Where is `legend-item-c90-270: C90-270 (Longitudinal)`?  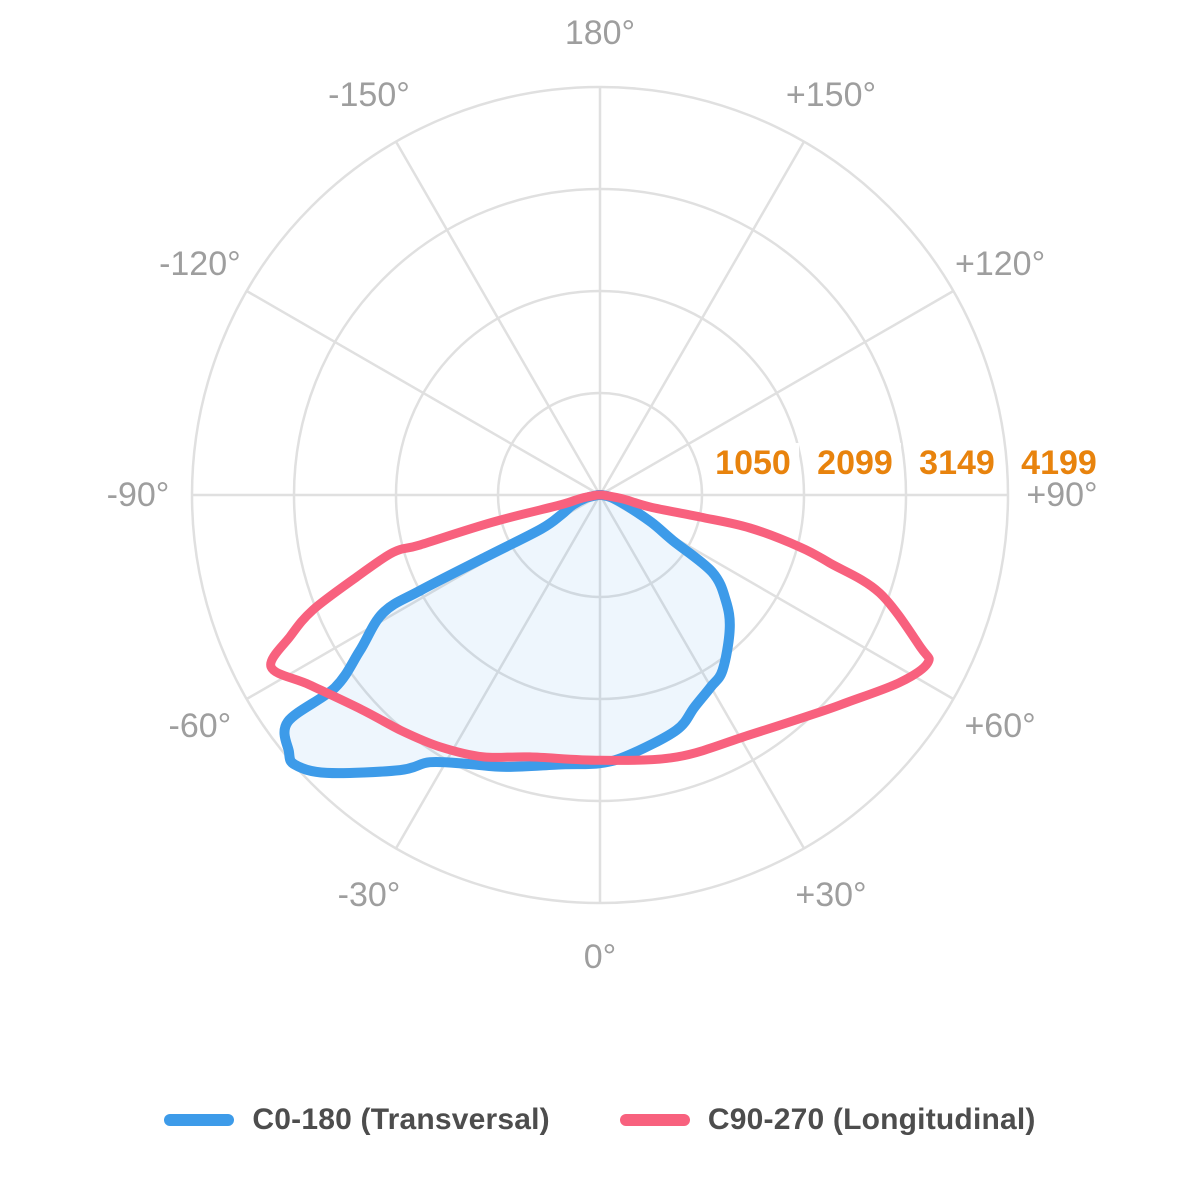
legend-item-c90-270: C90-270 (Longitudinal) is located at coordinates (827, 1120).